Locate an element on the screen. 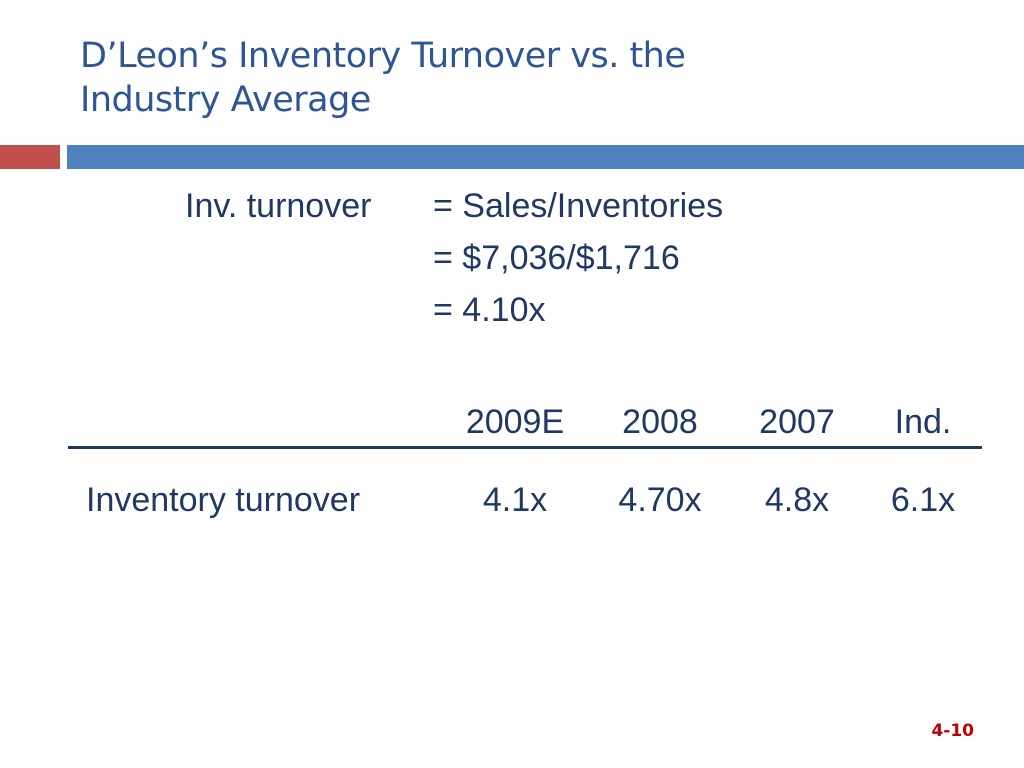 The height and width of the screenshot is (768, 1024). formula-line-3: = 4.10x is located at coordinates (489, 310).